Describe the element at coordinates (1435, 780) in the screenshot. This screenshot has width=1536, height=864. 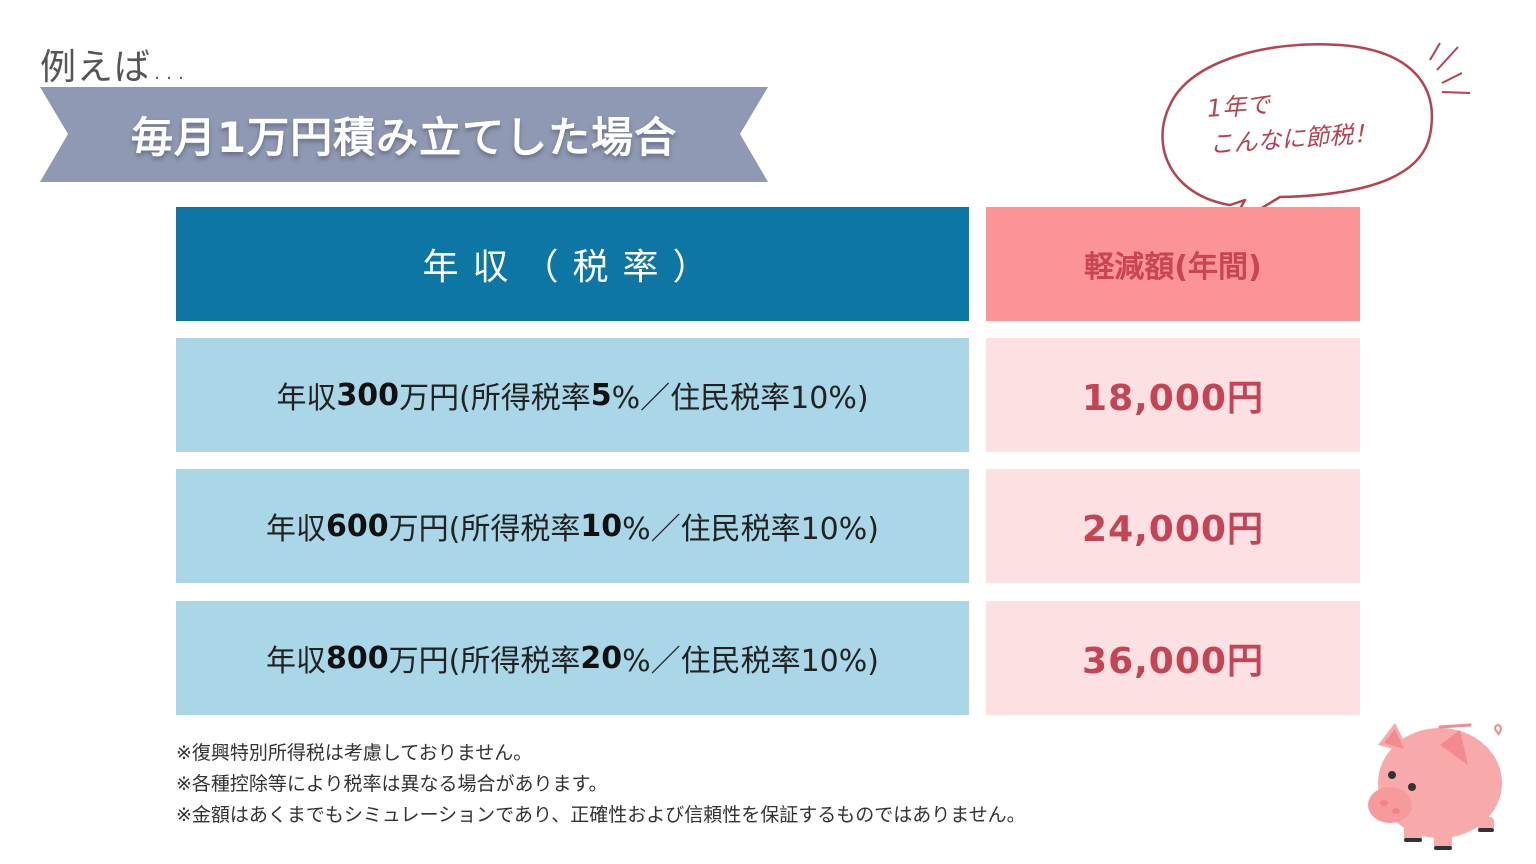
I see `piggy-bank-icon` at that location.